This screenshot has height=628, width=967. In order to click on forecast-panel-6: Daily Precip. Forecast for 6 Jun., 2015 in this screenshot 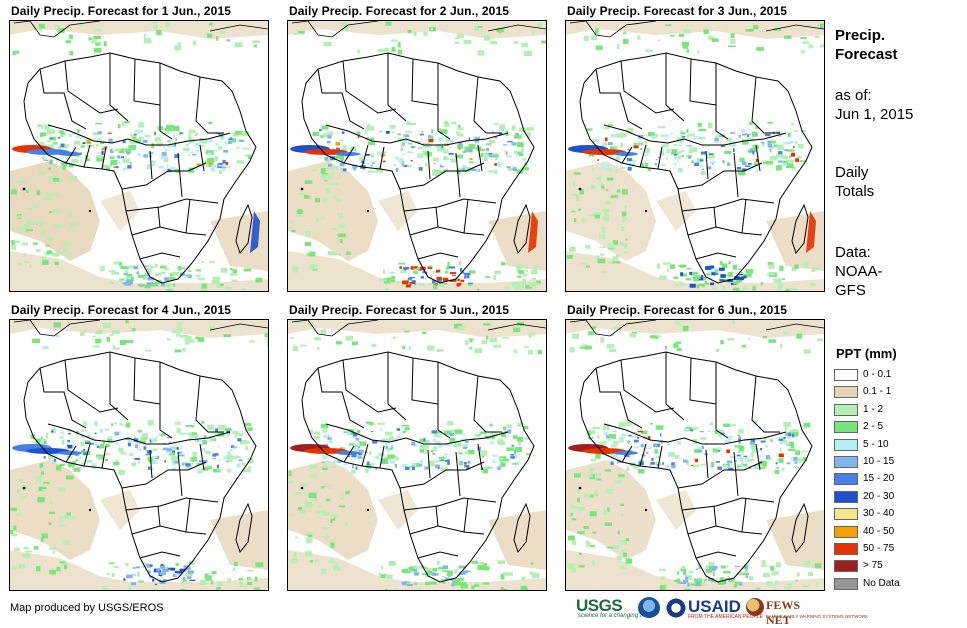, I will do `click(696, 448)`.